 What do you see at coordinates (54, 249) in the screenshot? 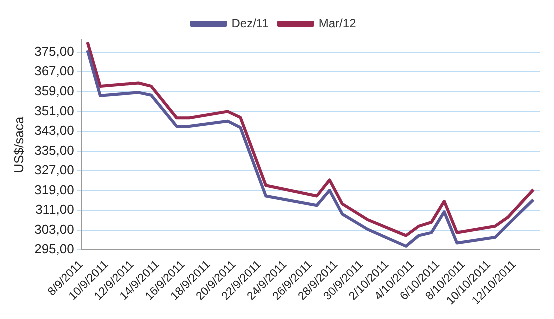
I see `y-tick-label: 295,00` at bounding box center [54, 249].